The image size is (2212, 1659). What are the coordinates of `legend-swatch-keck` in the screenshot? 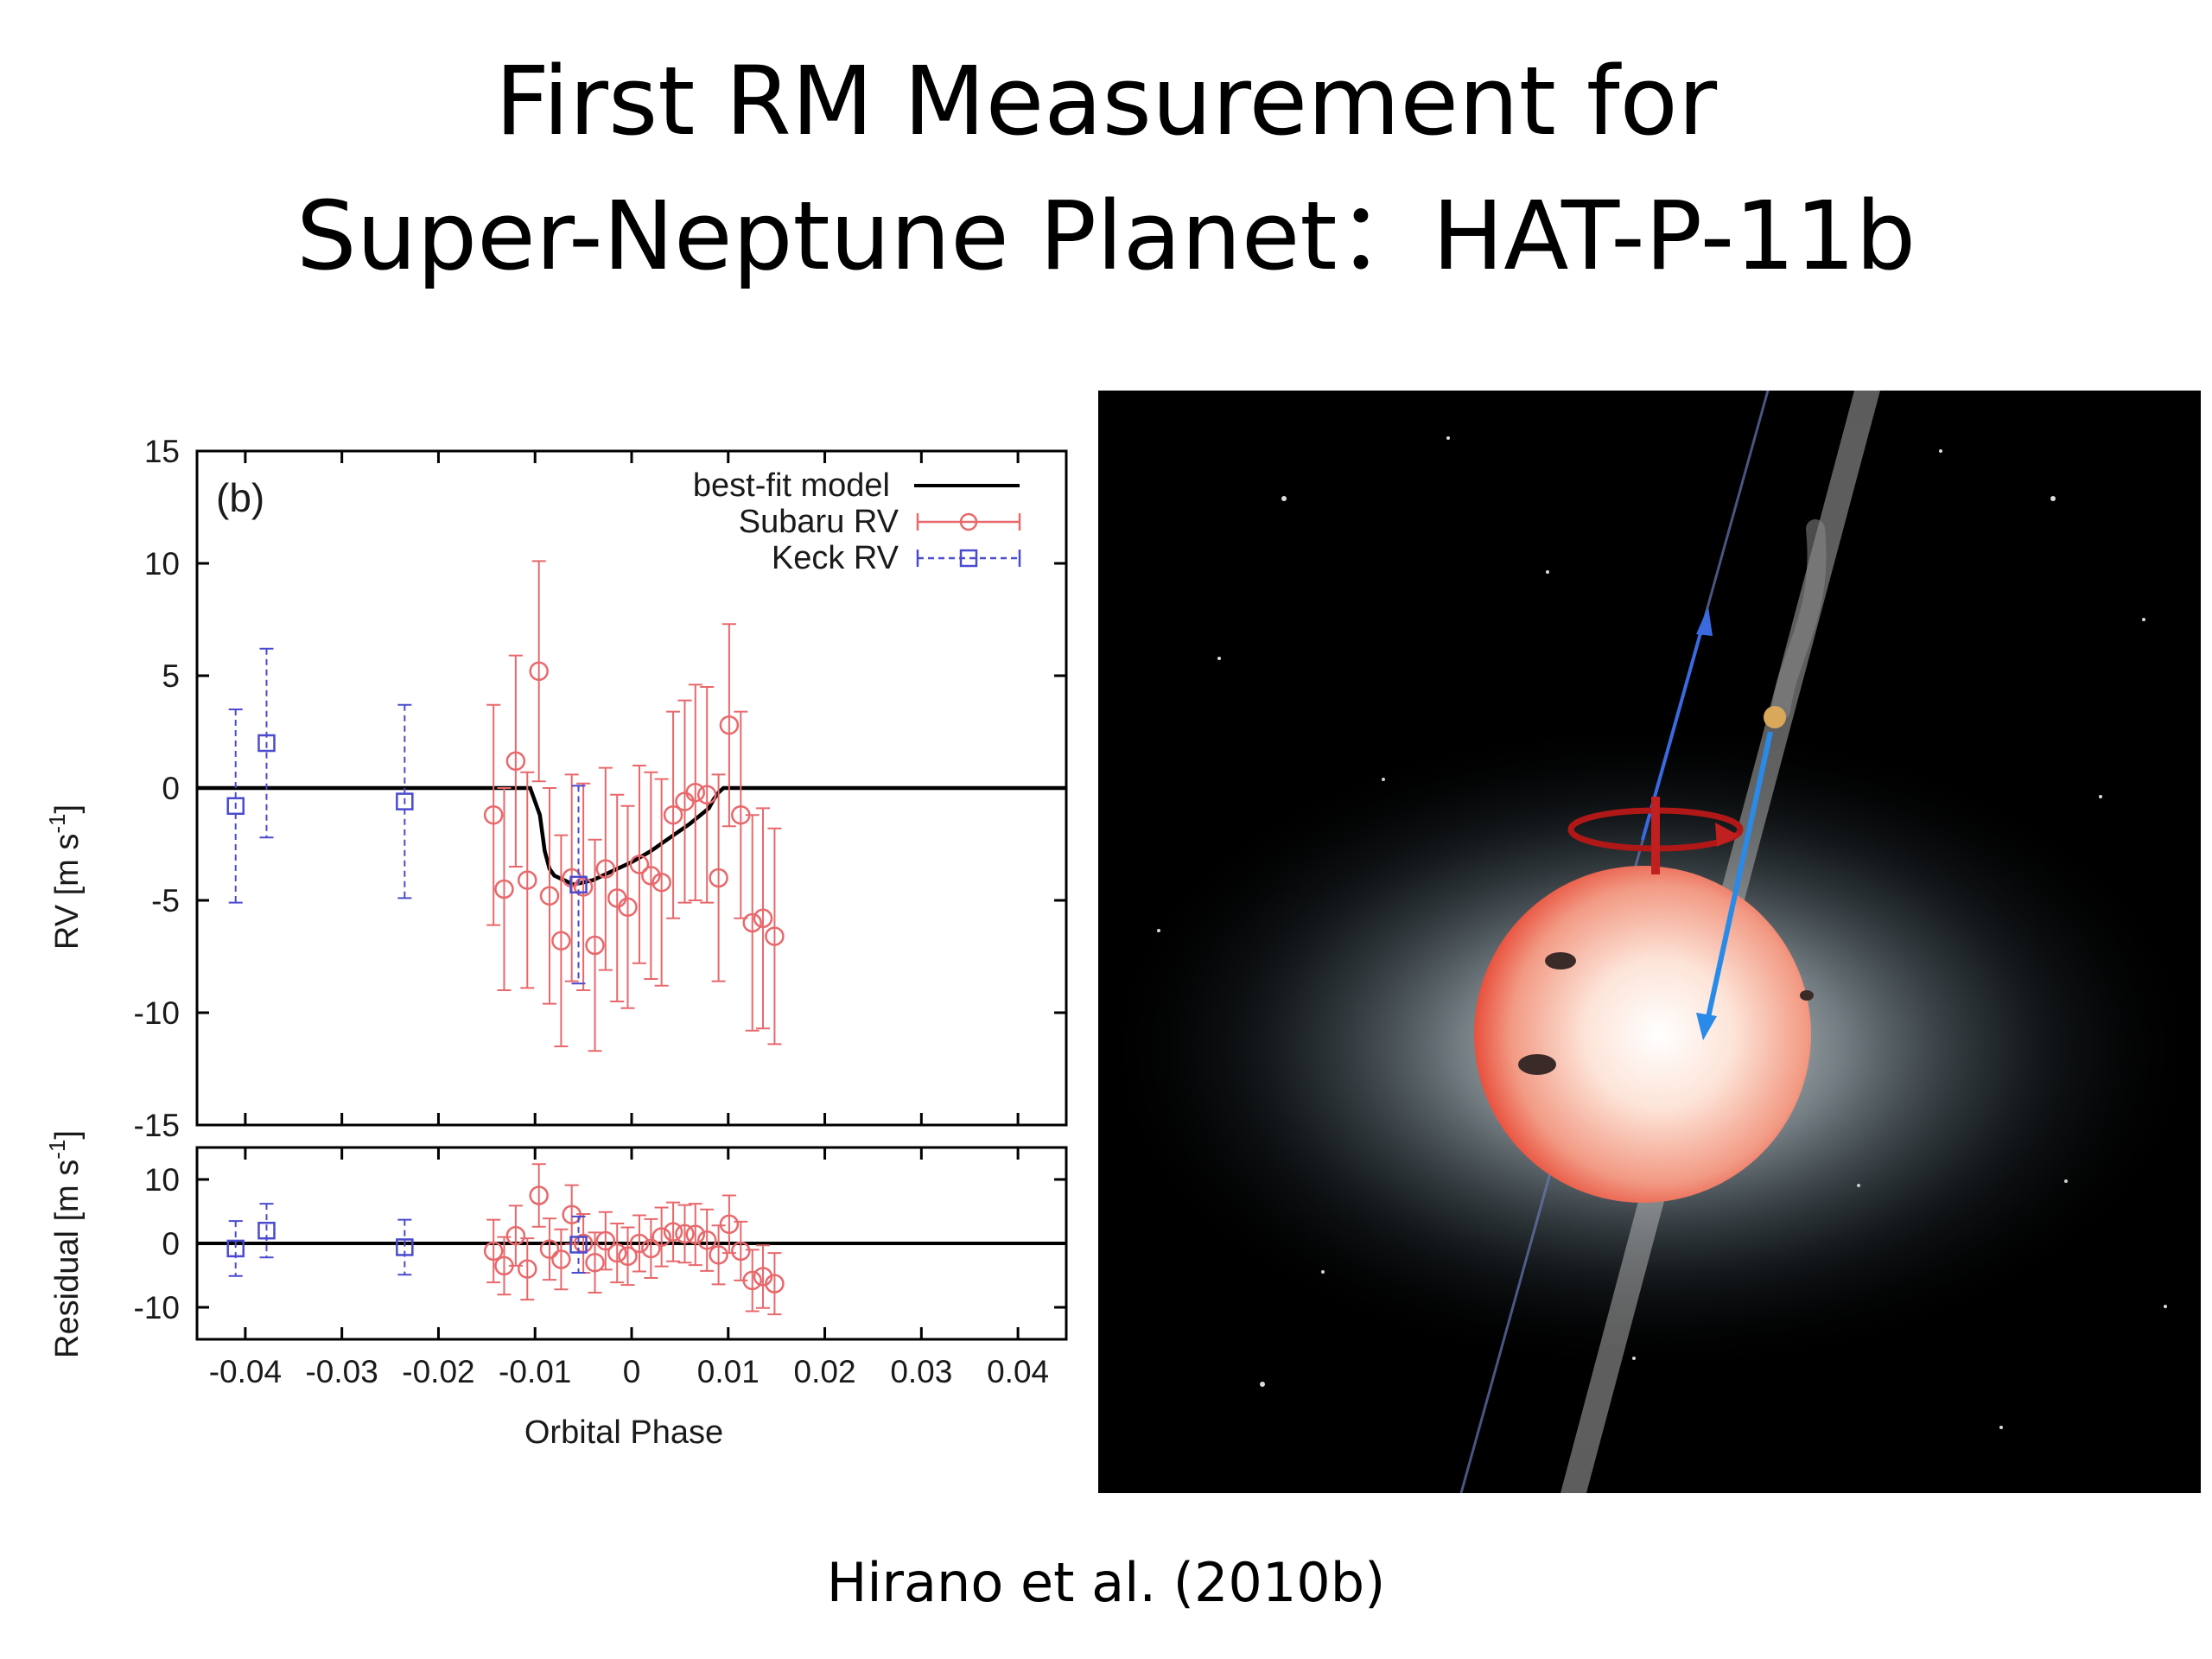 It's located at (968, 558).